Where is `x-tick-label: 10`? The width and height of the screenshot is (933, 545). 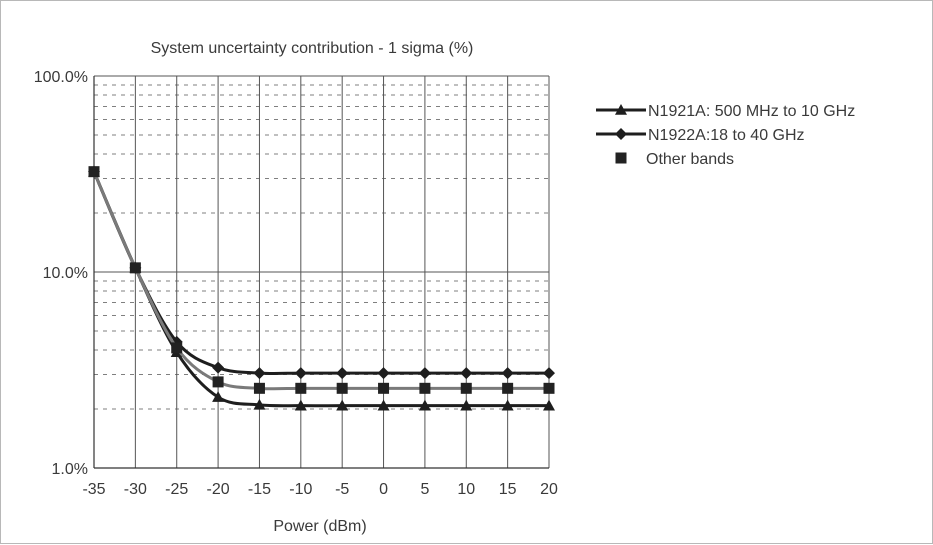
x-tick-label: 10 is located at coordinates (466, 489).